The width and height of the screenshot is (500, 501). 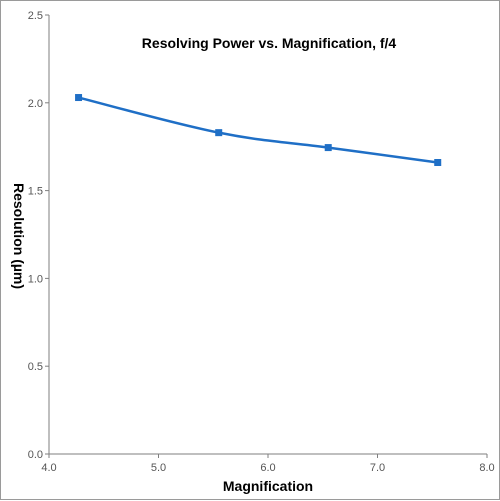 What do you see at coordinates (35, 455) in the screenshot?
I see `y-tick-label: 0.0` at bounding box center [35, 455].